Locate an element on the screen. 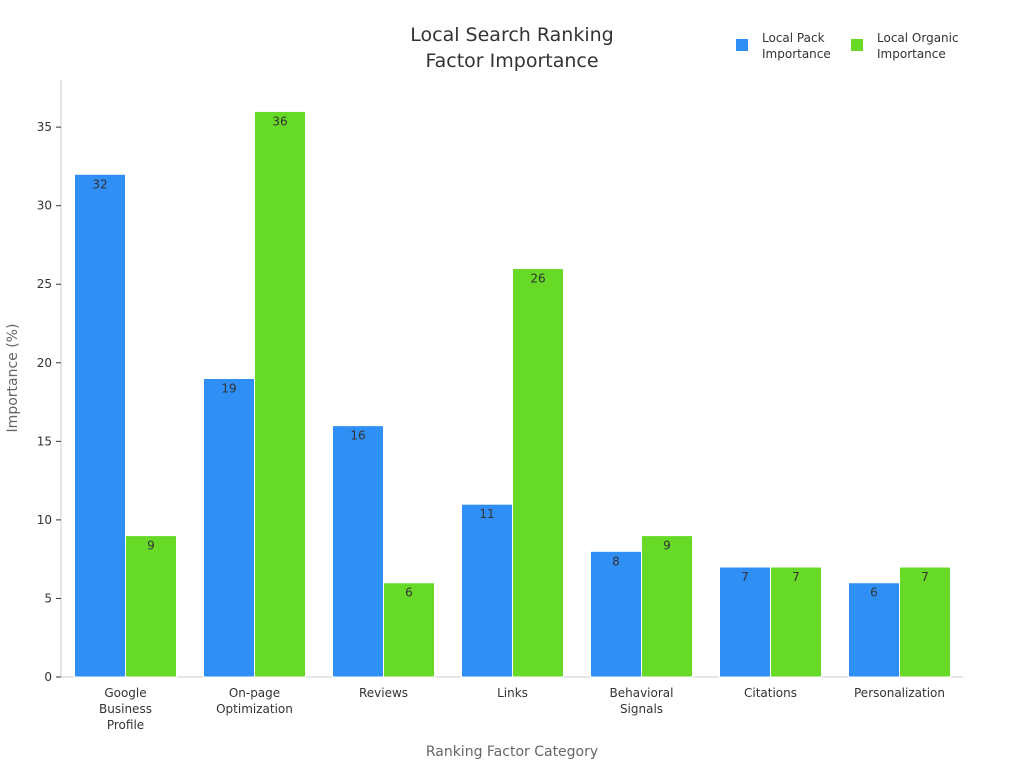  bar-data-label: 36 is located at coordinates (279, 121).